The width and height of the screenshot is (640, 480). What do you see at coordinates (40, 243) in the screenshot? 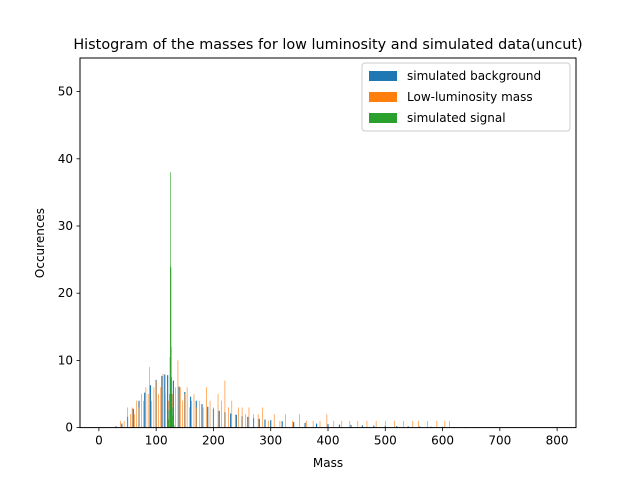
I see `y-axis-label: Occurences` at bounding box center [40, 243].